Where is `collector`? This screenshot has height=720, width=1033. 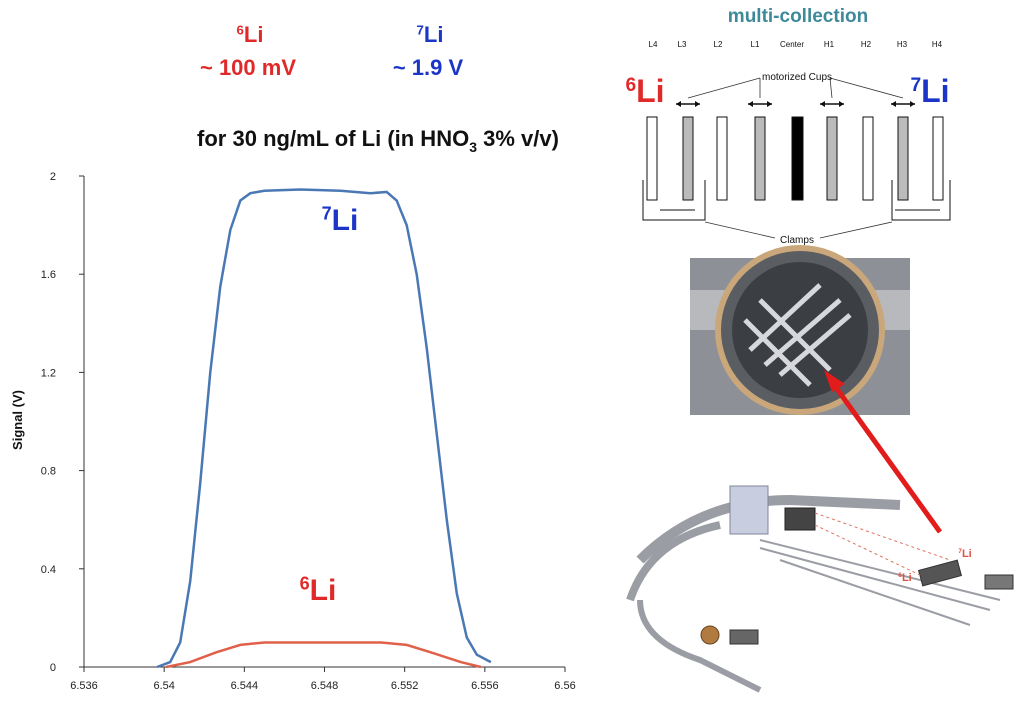
collector is located at coordinates (940, 573).